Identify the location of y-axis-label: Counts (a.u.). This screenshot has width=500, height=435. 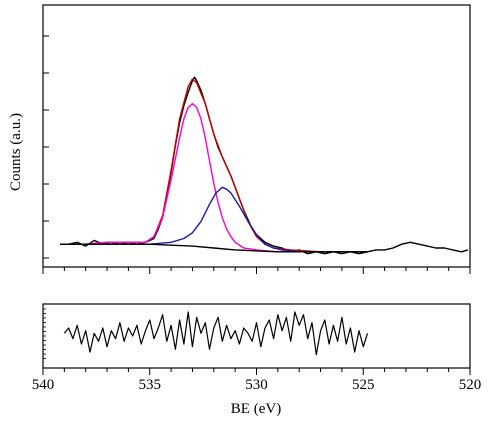
(16, 152).